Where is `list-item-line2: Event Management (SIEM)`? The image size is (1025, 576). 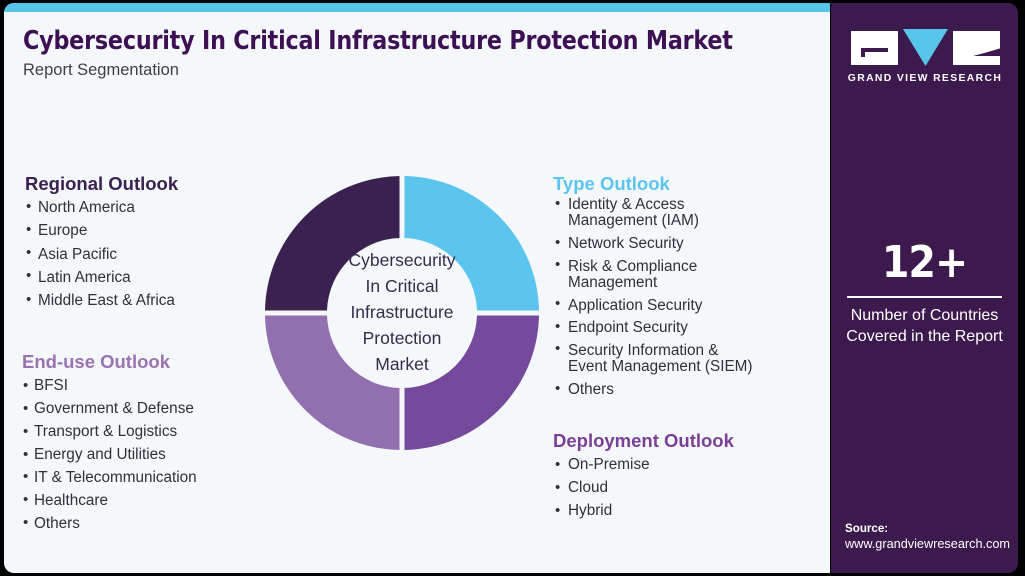
list-item-line2: Event Management (SIEM) is located at coordinates (660, 366).